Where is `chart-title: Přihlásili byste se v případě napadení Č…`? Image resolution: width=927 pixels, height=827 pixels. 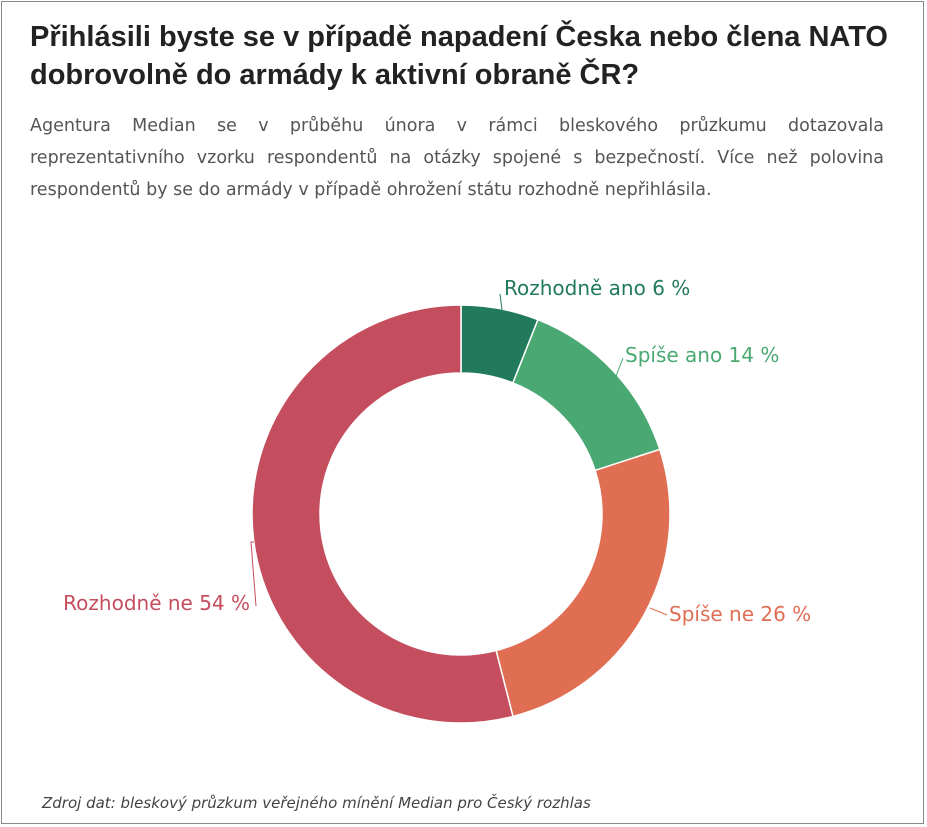 chart-title: Přihlásili byste se v případě napadení Č… is located at coordinates (459, 56).